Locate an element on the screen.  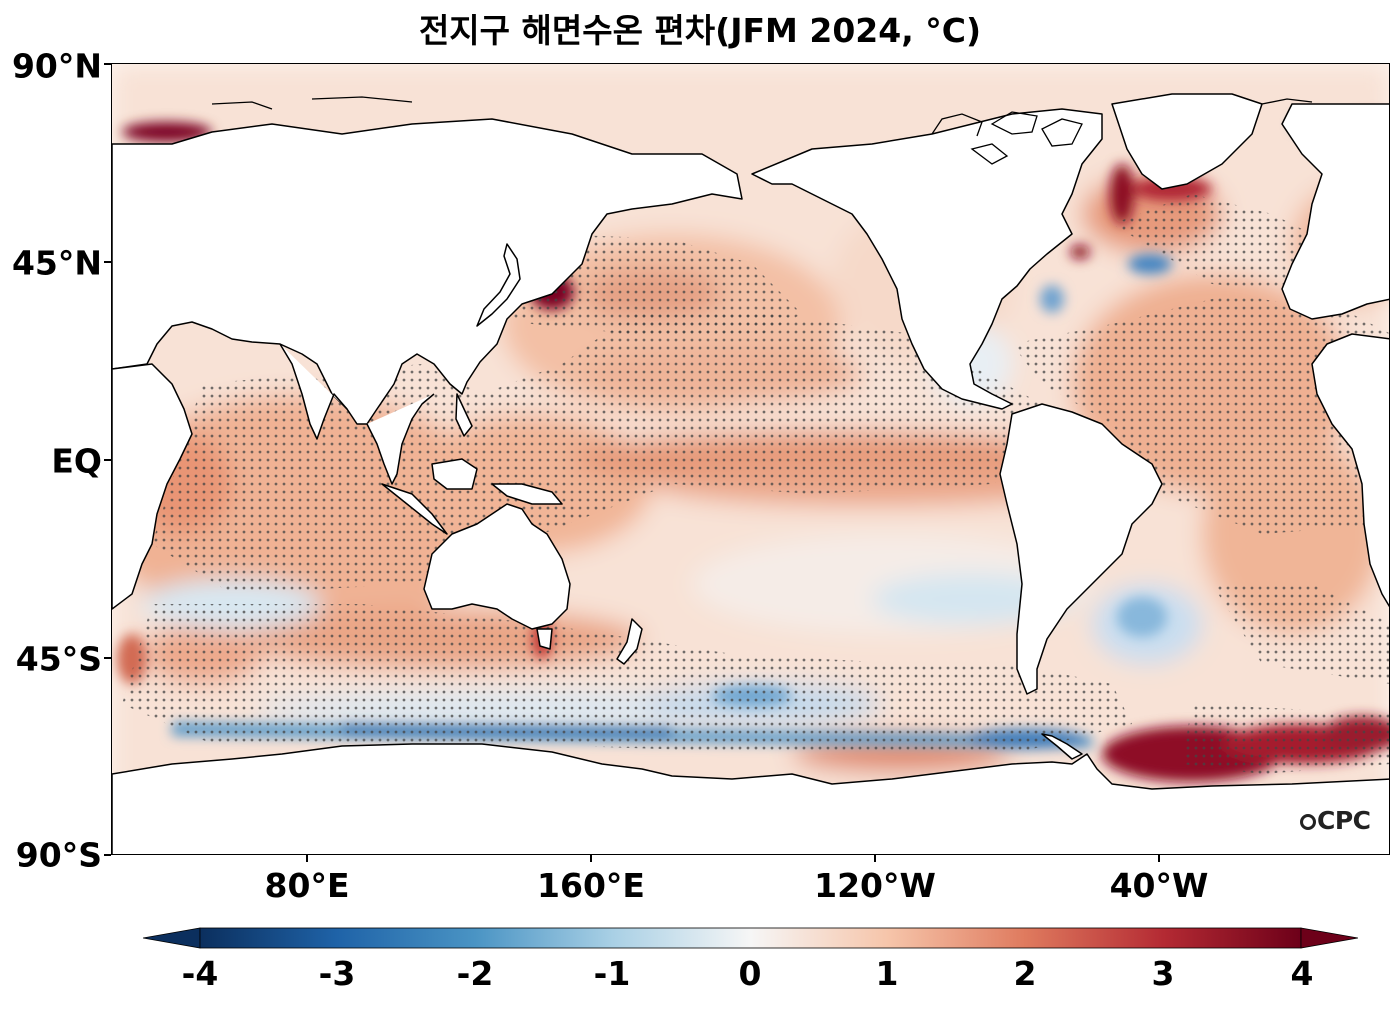
map-title: 전지구 해면수온 편차(JFM 2024, °C) is located at coordinates (700, 30).